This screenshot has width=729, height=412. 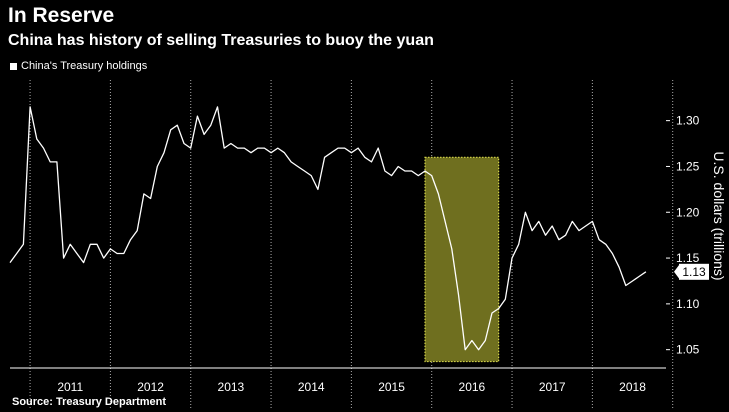 I want to click on x-tick-label-2014: 2014, so click(x=311, y=387).